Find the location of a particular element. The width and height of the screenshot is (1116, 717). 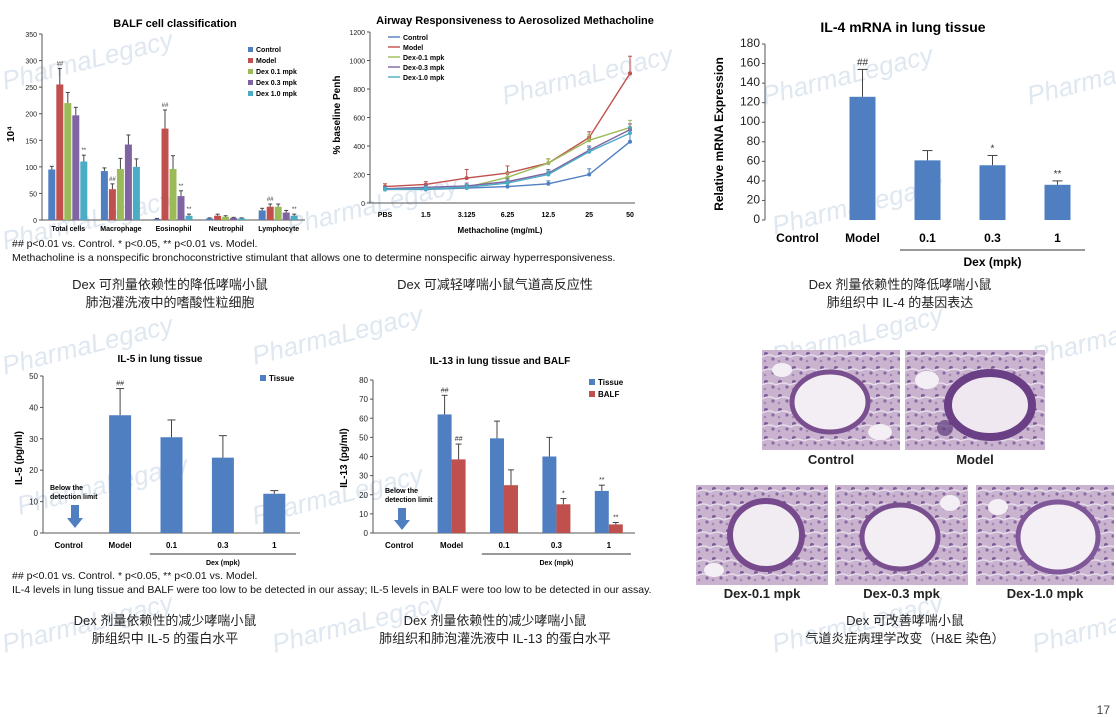

chart-title: IL-5 in lung tissue is located at coordinates (159, 359).